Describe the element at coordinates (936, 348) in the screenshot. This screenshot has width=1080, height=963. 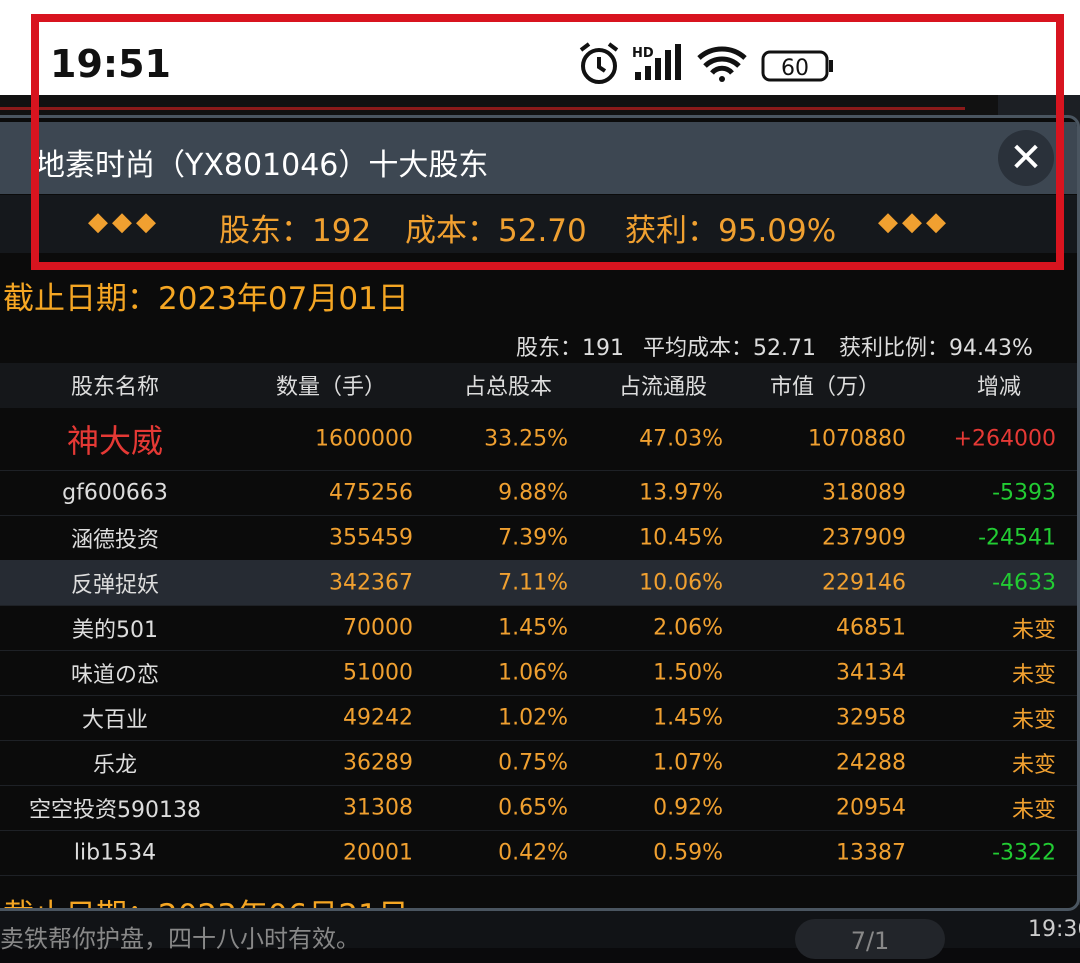
I see `stat: 获利比例：94.43%` at that location.